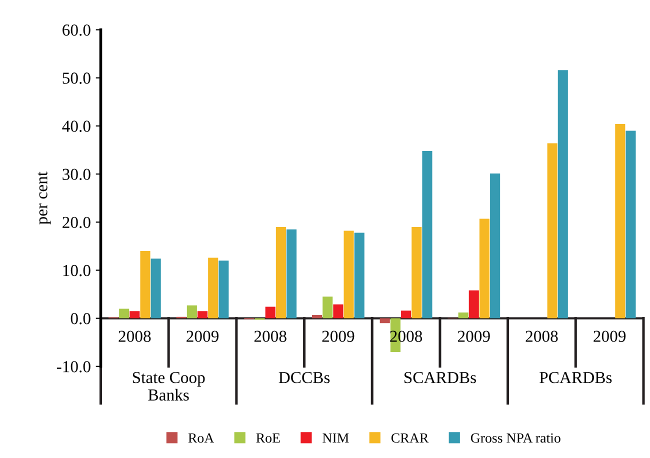 This screenshot has width=650, height=458. What do you see at coordinates (76, 78) in the screenshot?
I see `y-tick-label: 50.0` at bounding box center [76, 78].